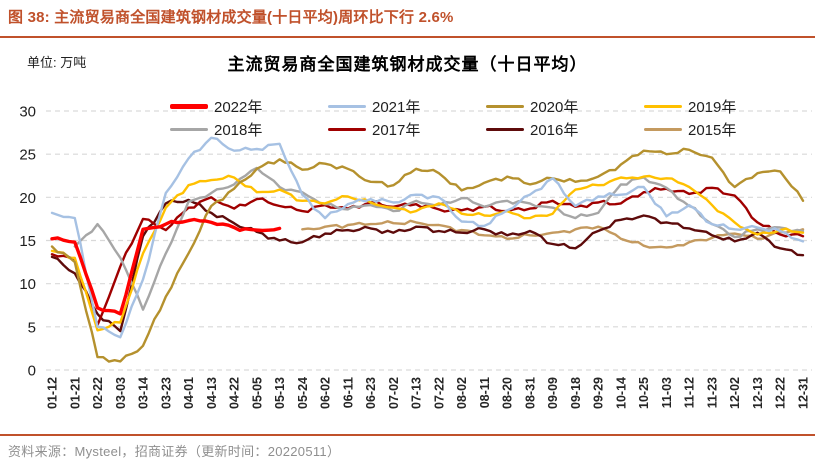 This screenshot has width=815, height=463. I want to click on x-tick-label: 07-13, so click(417, 393).